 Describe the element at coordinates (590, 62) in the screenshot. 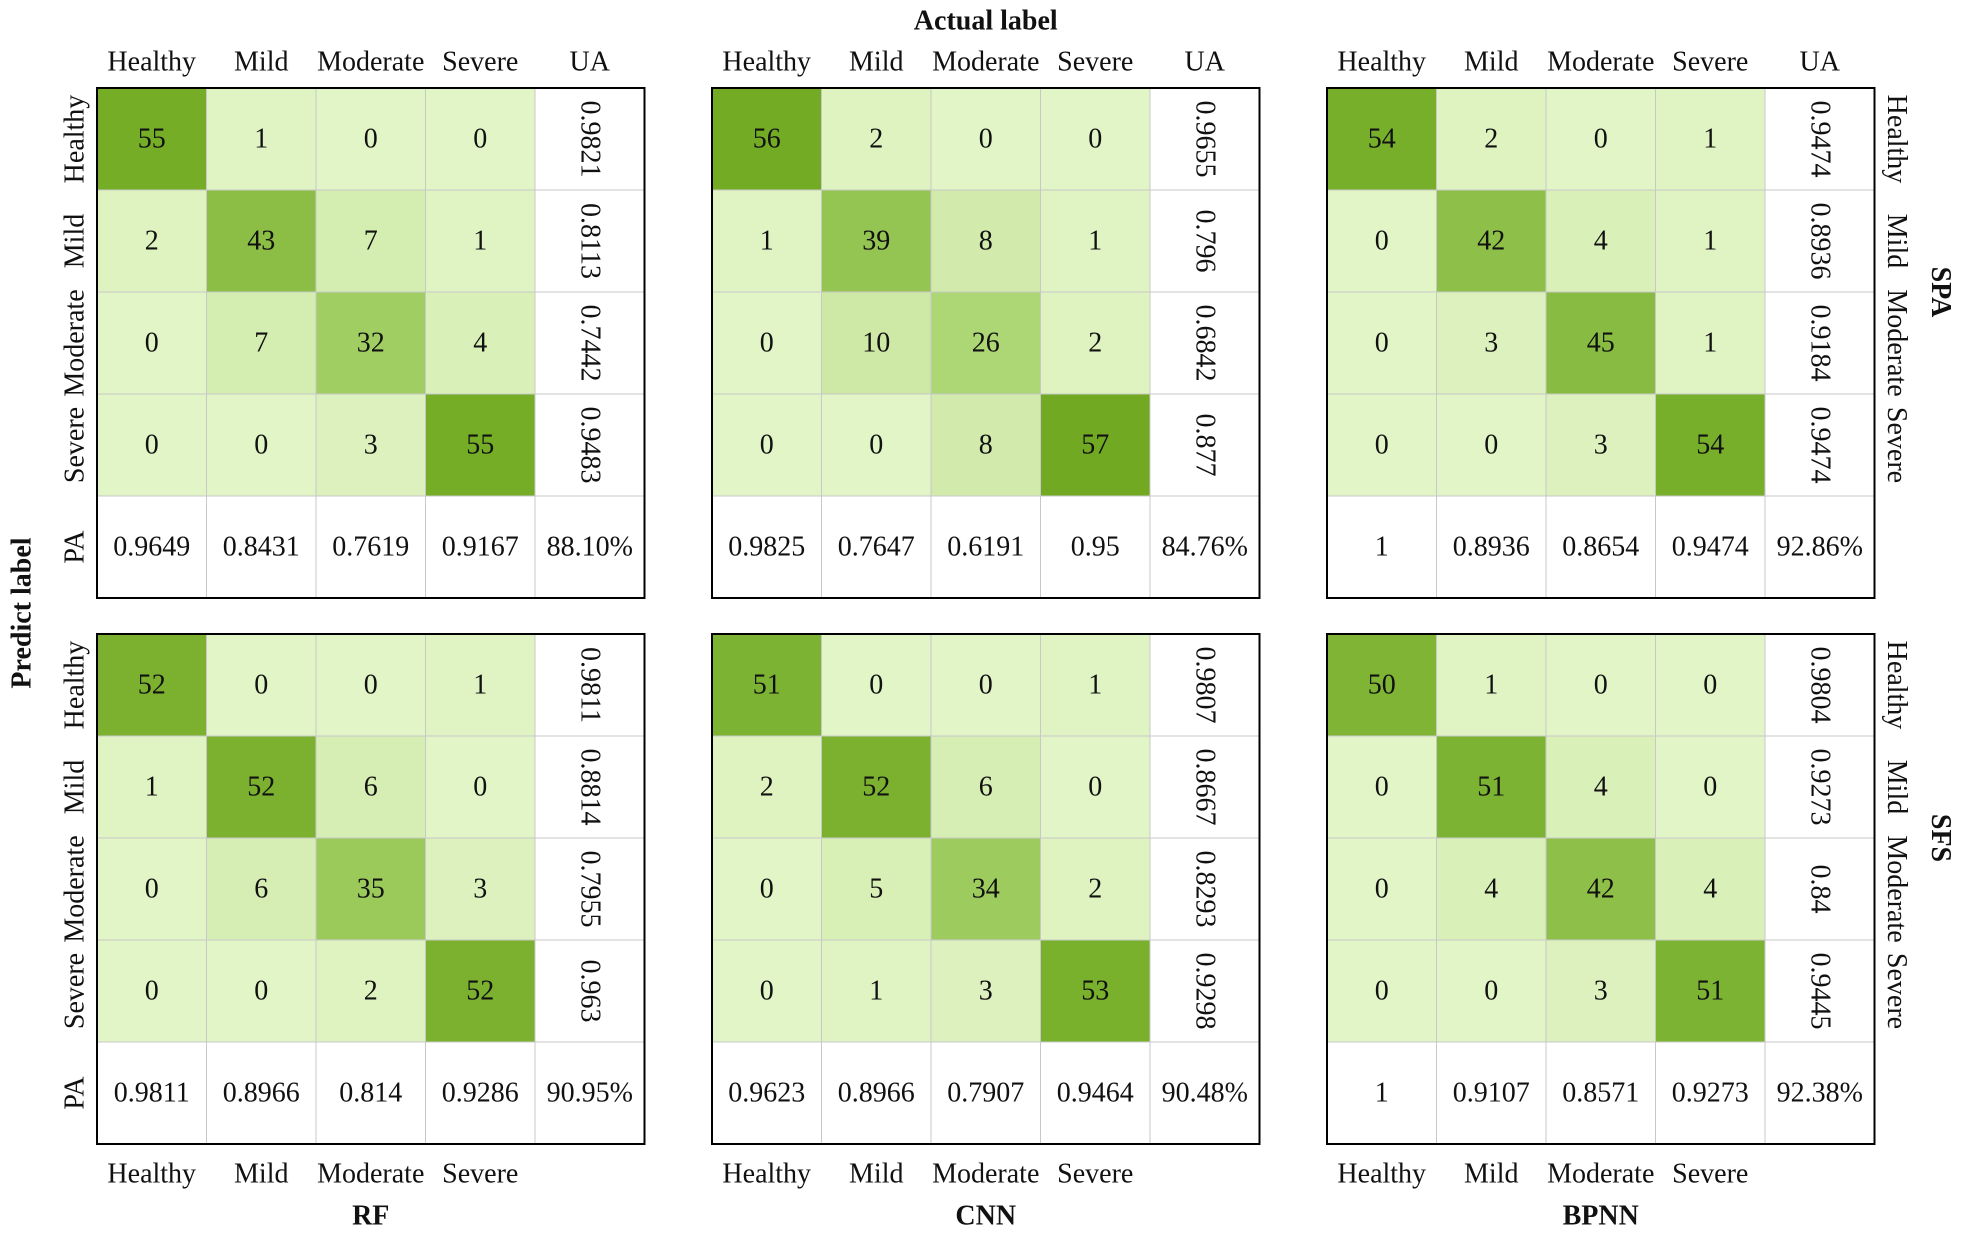

I see `ua-header-rf-spa: UA` at that location.